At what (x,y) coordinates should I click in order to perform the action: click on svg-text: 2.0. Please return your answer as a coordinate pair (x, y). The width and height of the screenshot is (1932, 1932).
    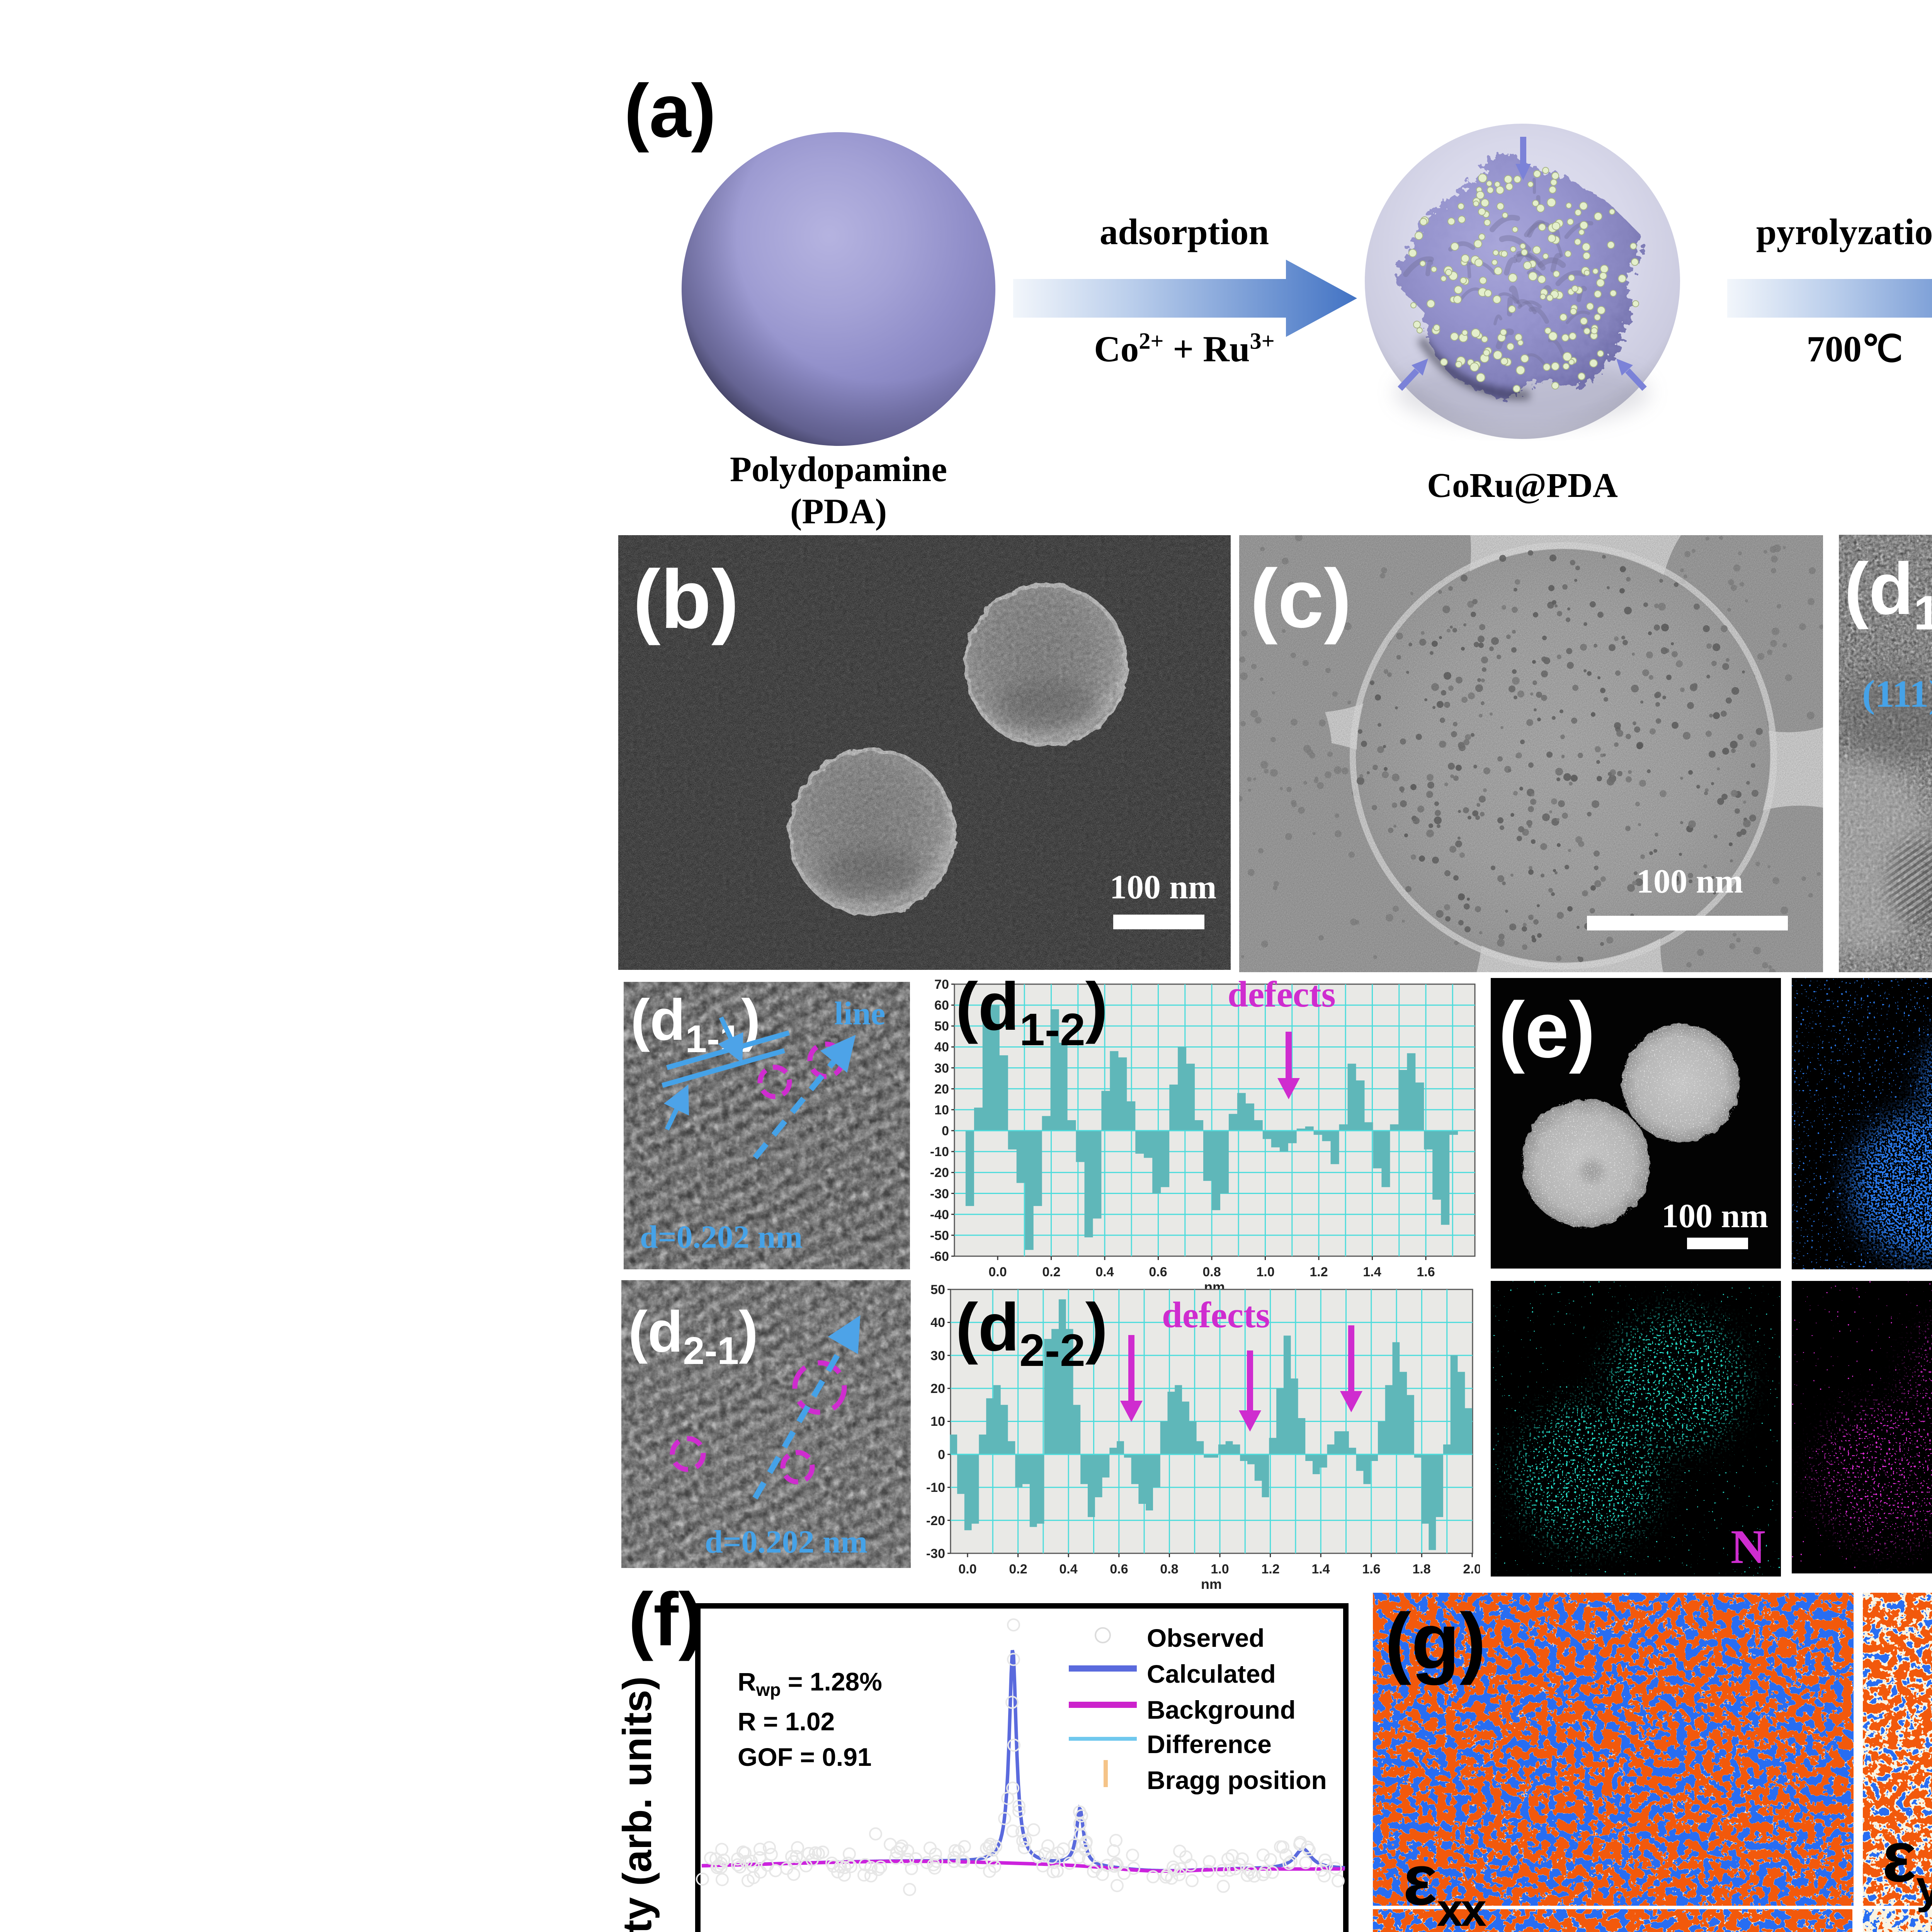
    Looking at the image, I should click on (1471, 1569).